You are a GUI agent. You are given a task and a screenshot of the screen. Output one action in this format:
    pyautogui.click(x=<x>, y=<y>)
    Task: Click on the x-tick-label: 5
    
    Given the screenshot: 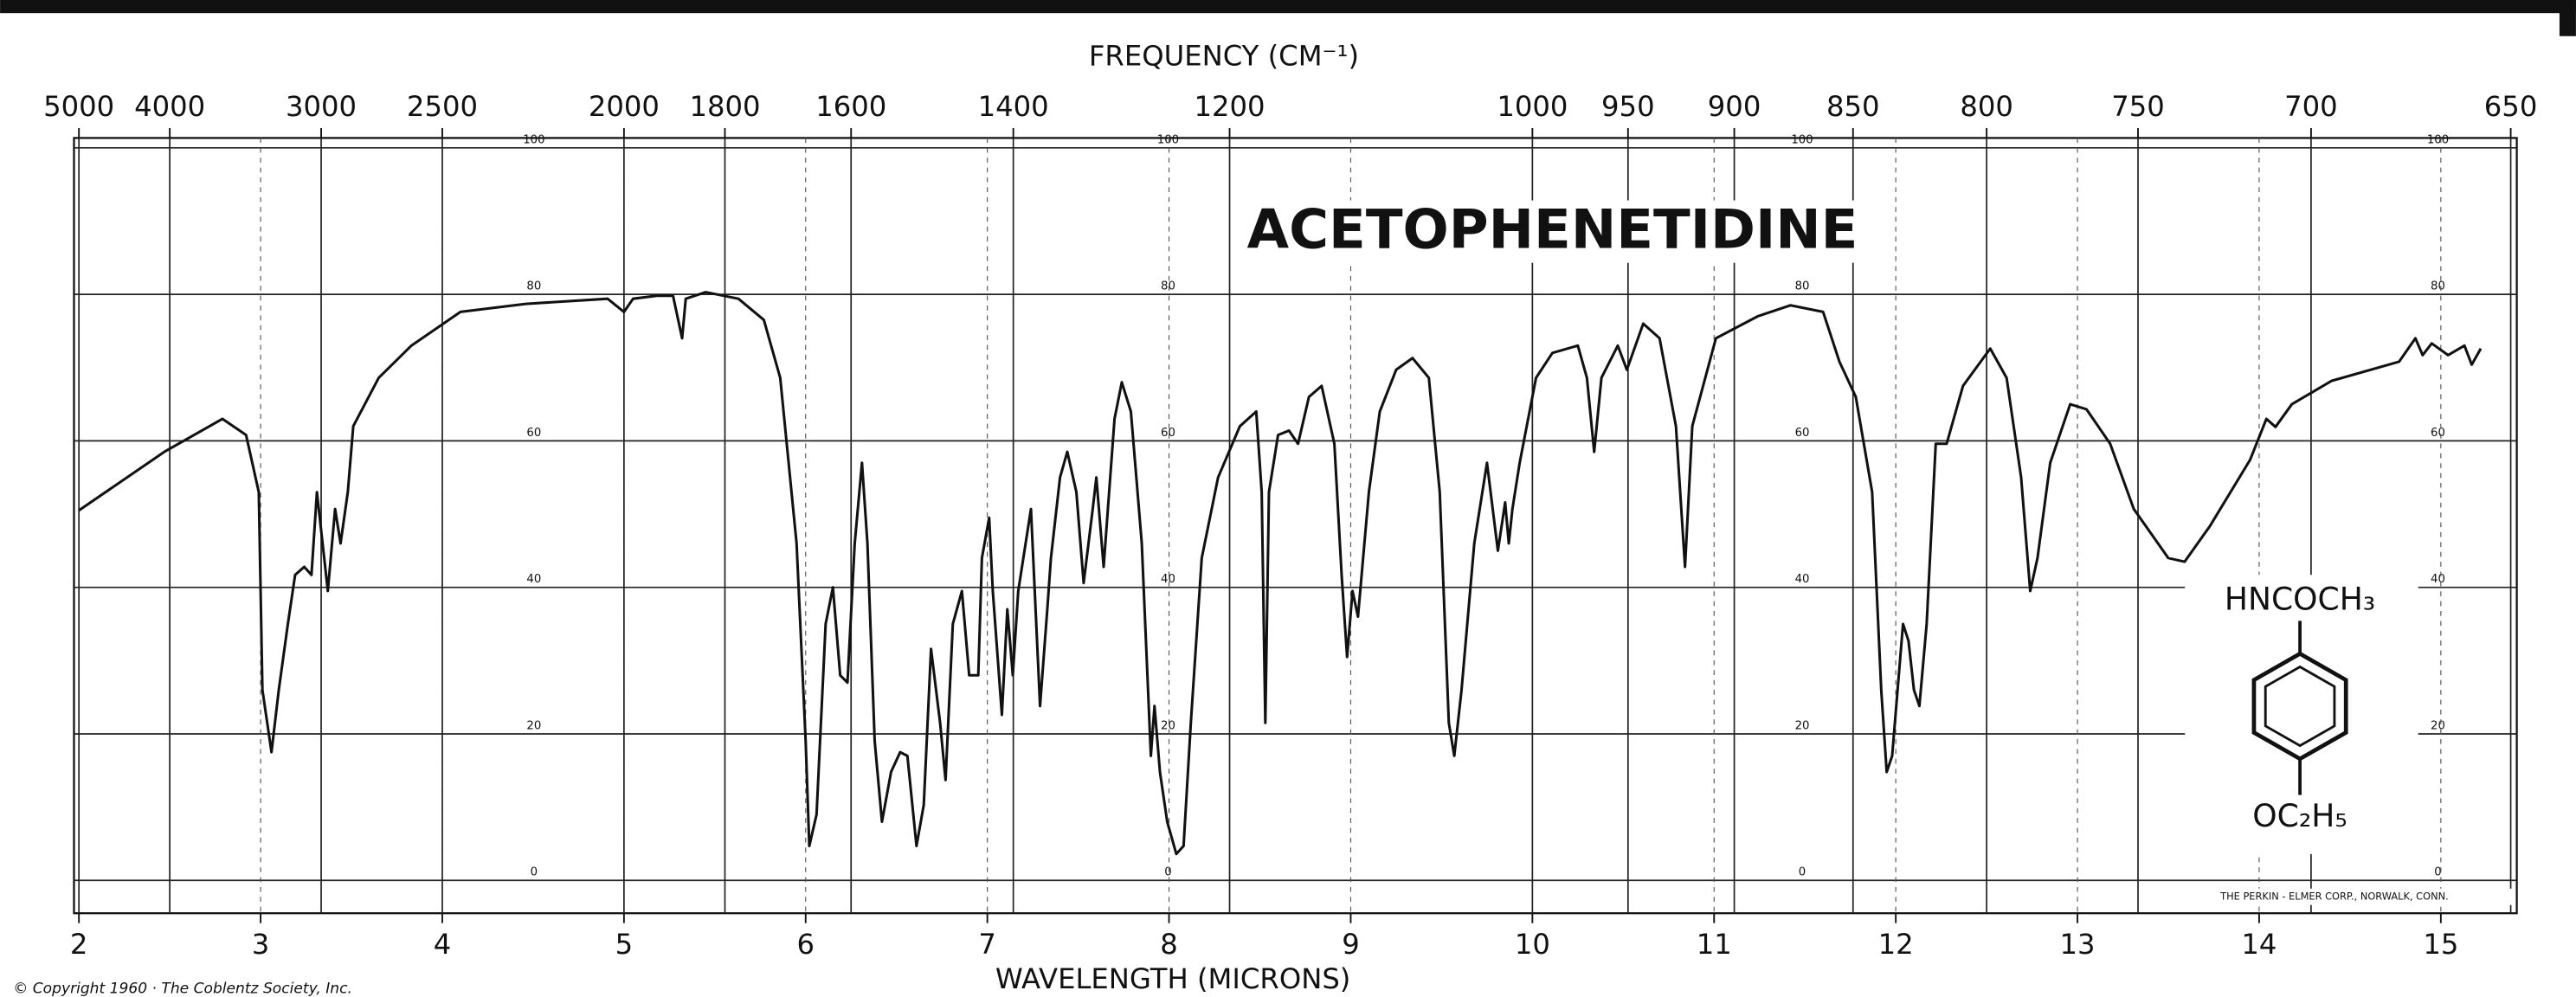 What is the action you would take?
    pyautogui.click(x=624, y=944)
    